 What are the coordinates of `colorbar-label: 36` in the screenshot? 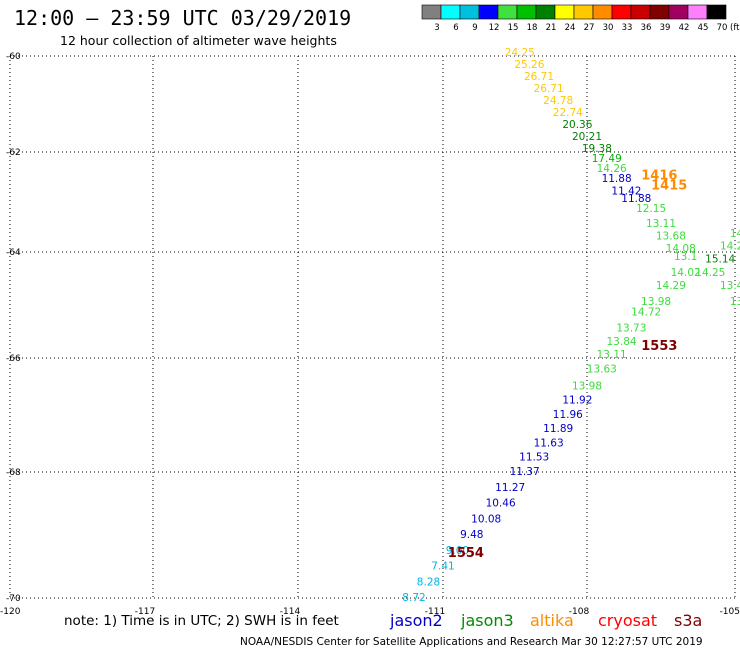 It's located at (646, 28).